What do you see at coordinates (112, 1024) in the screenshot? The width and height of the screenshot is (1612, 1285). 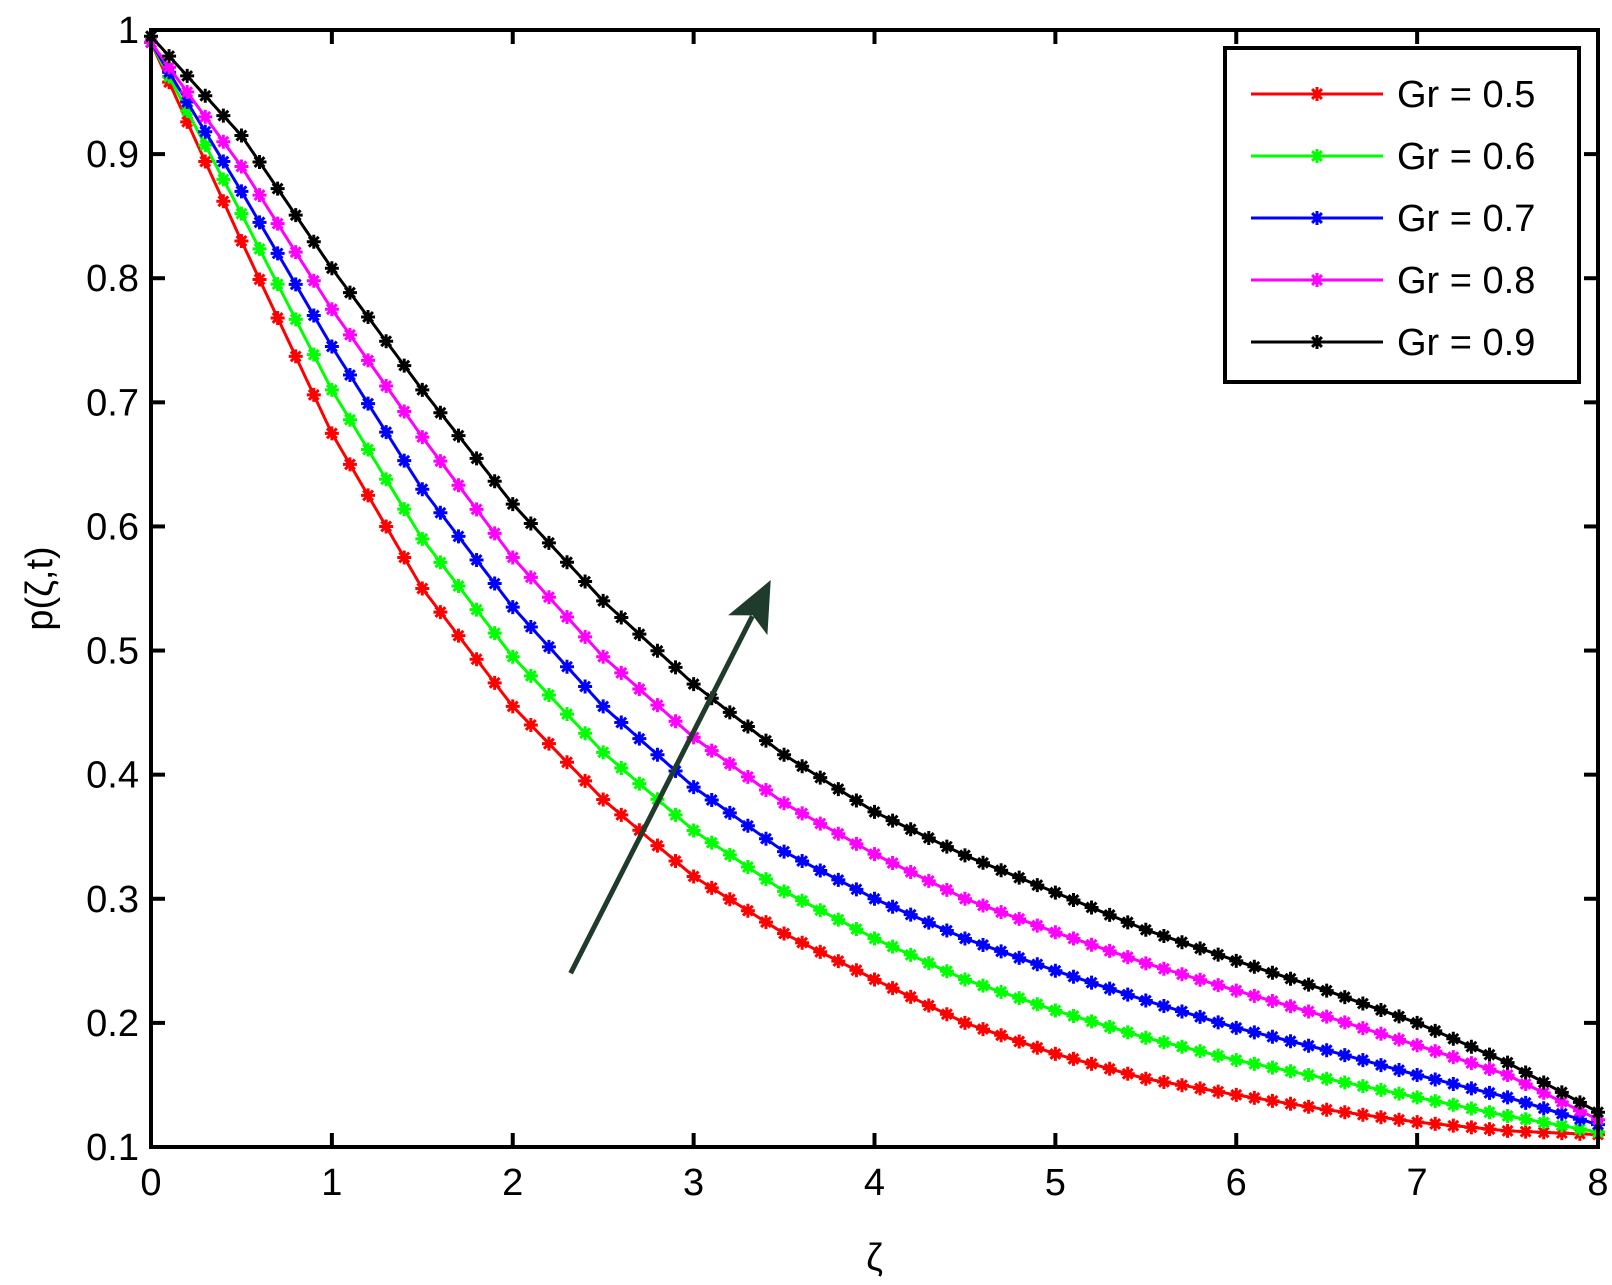 I see `y-tick-label: 0.2` at bounding box center [112, 1024].